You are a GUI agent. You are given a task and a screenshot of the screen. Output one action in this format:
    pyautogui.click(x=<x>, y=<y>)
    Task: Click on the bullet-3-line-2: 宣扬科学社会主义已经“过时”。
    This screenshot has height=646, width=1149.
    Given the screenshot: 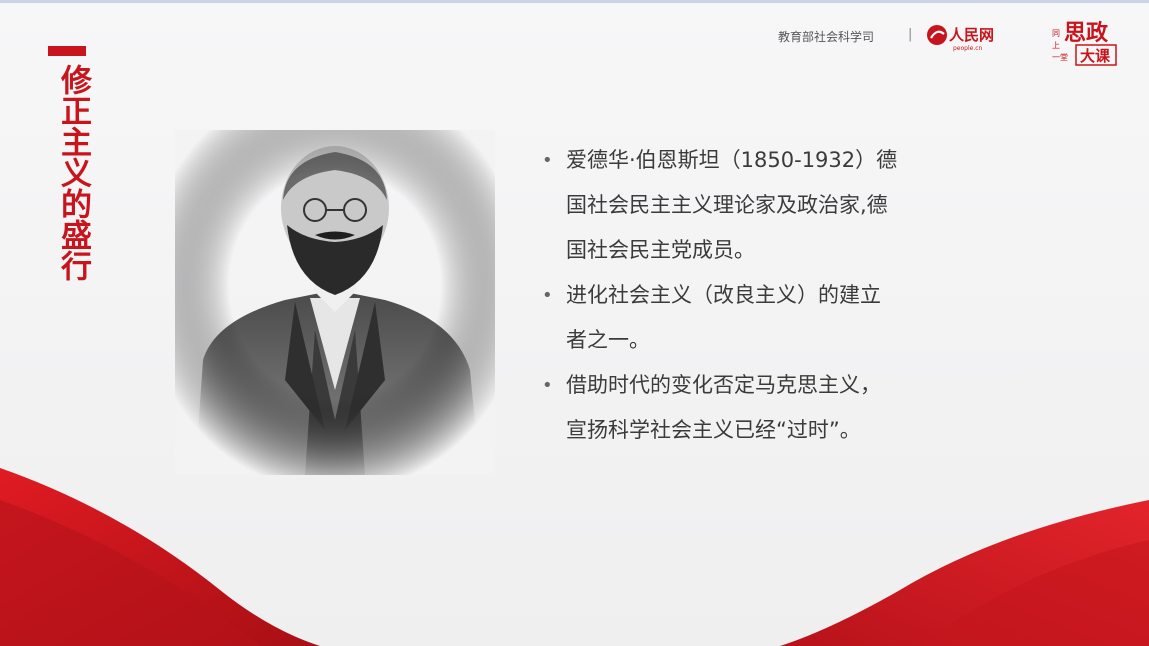 What is the action you would take?
    pyautogui.click(x=713, y=430)
    